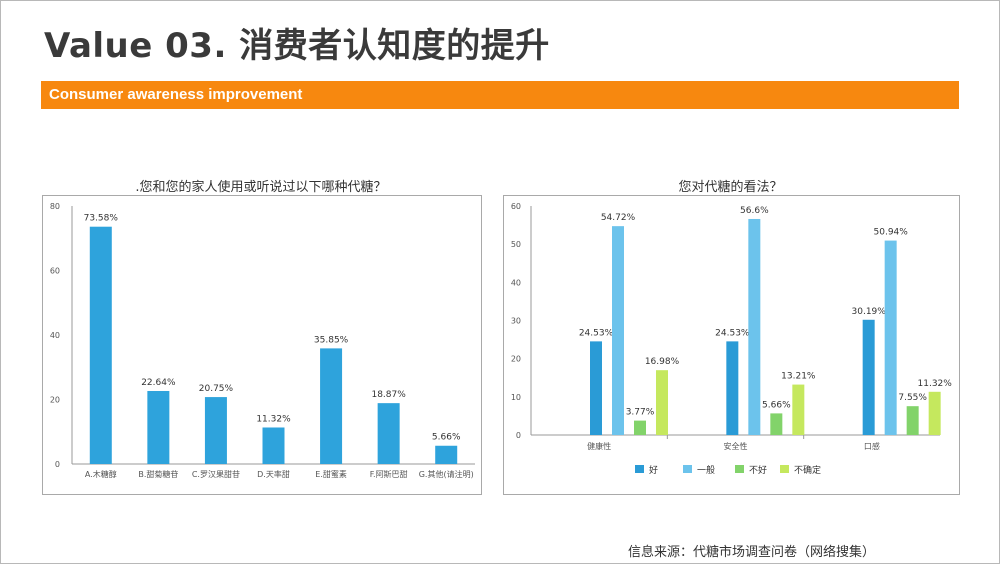 The image size is (1000, 564). What do you see at coordinates (216, 474) in the screenshot?
I see `x-tick-label: C.罗汉果甜苷` at bounding box center [216, 474].